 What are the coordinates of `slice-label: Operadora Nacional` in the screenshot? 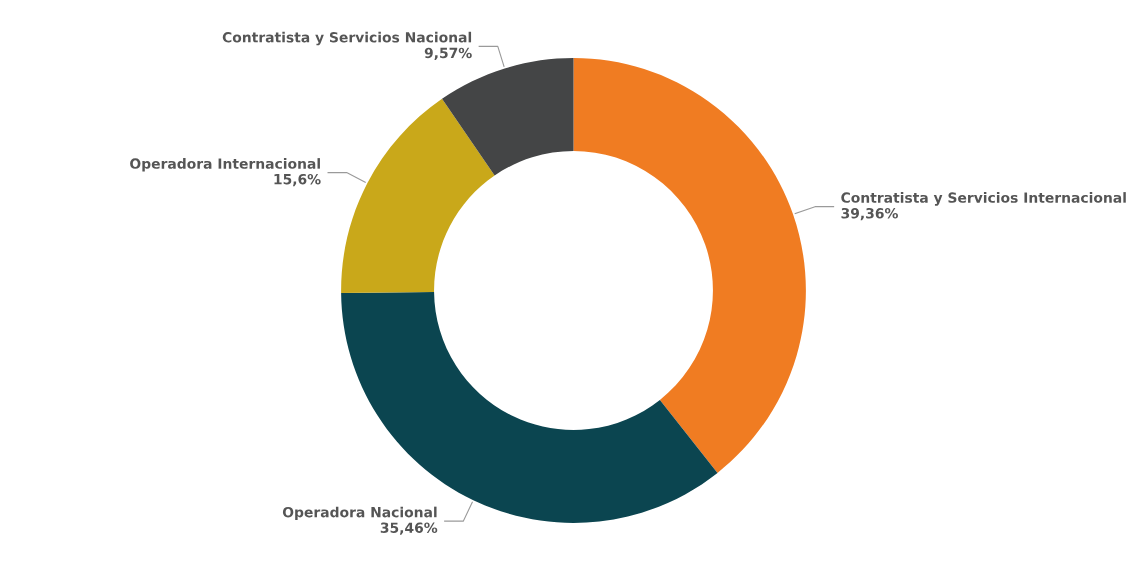 It's located at (359, 513).